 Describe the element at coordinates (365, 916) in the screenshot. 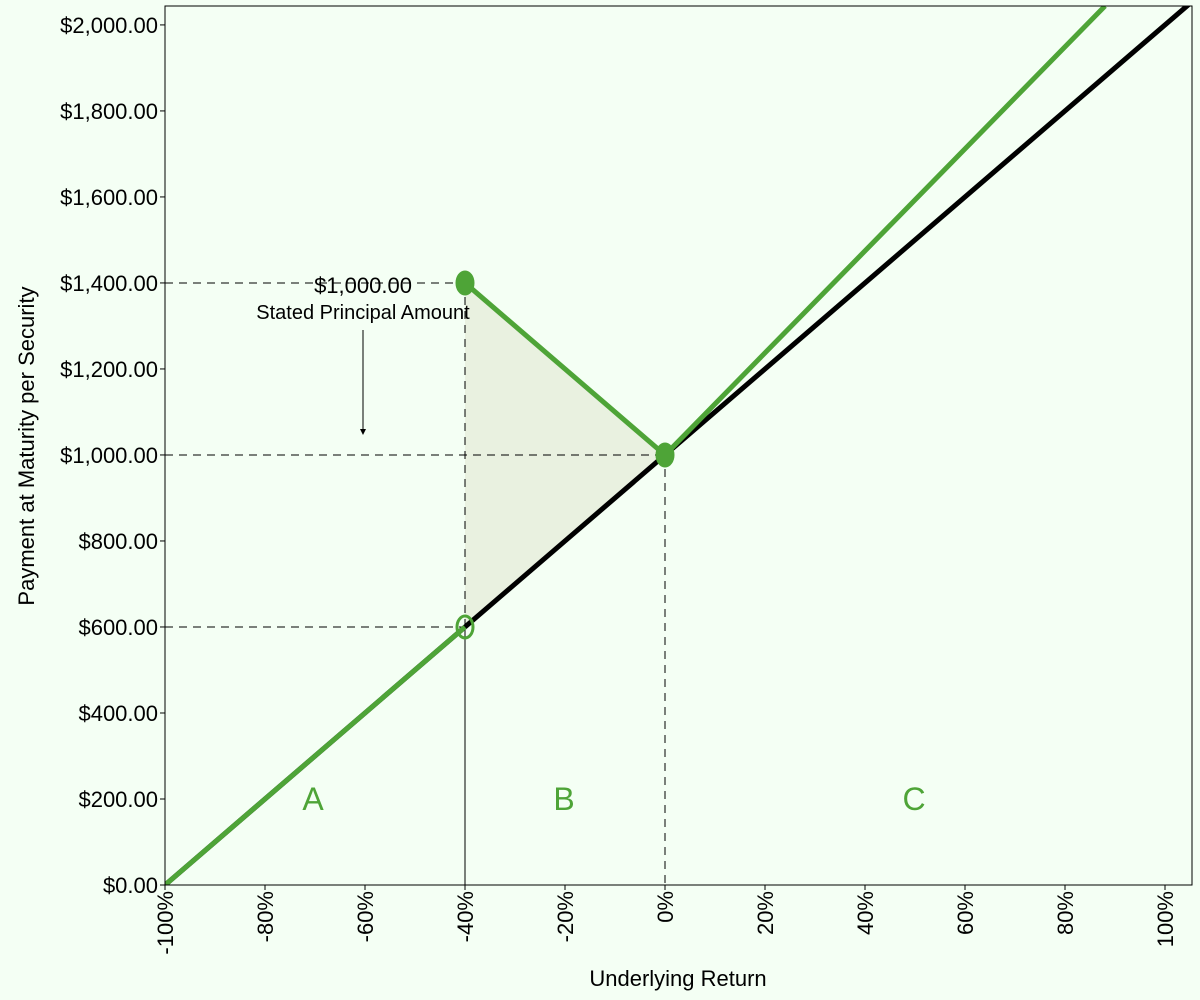

I see `x-tick-label: -60%` at that location.